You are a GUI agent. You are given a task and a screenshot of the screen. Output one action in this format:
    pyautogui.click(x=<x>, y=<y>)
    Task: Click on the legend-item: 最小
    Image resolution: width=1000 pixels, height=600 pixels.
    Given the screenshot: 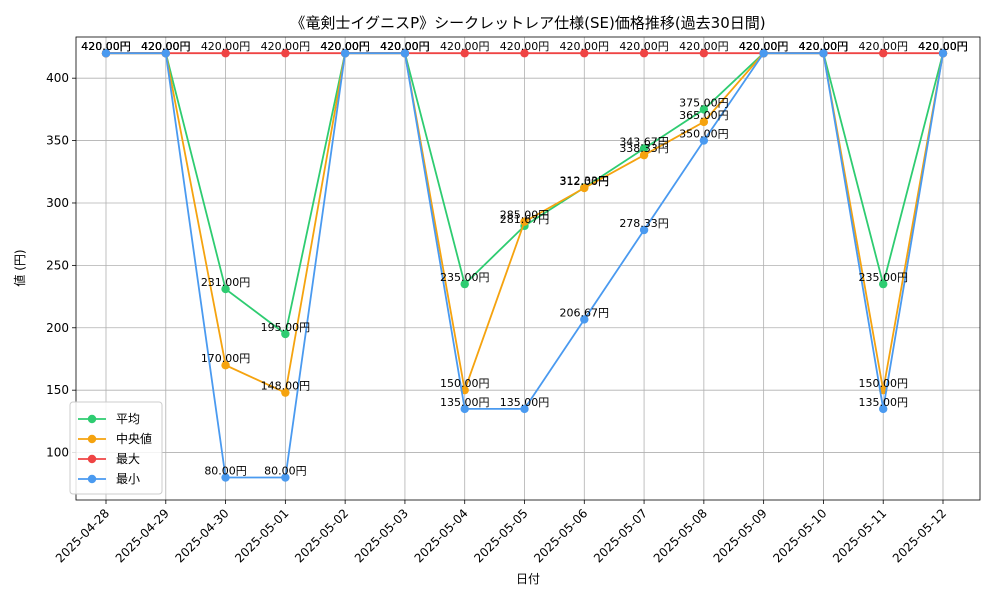 What is the action you would take?
    pyautogui.click(x=109, y=479)
    